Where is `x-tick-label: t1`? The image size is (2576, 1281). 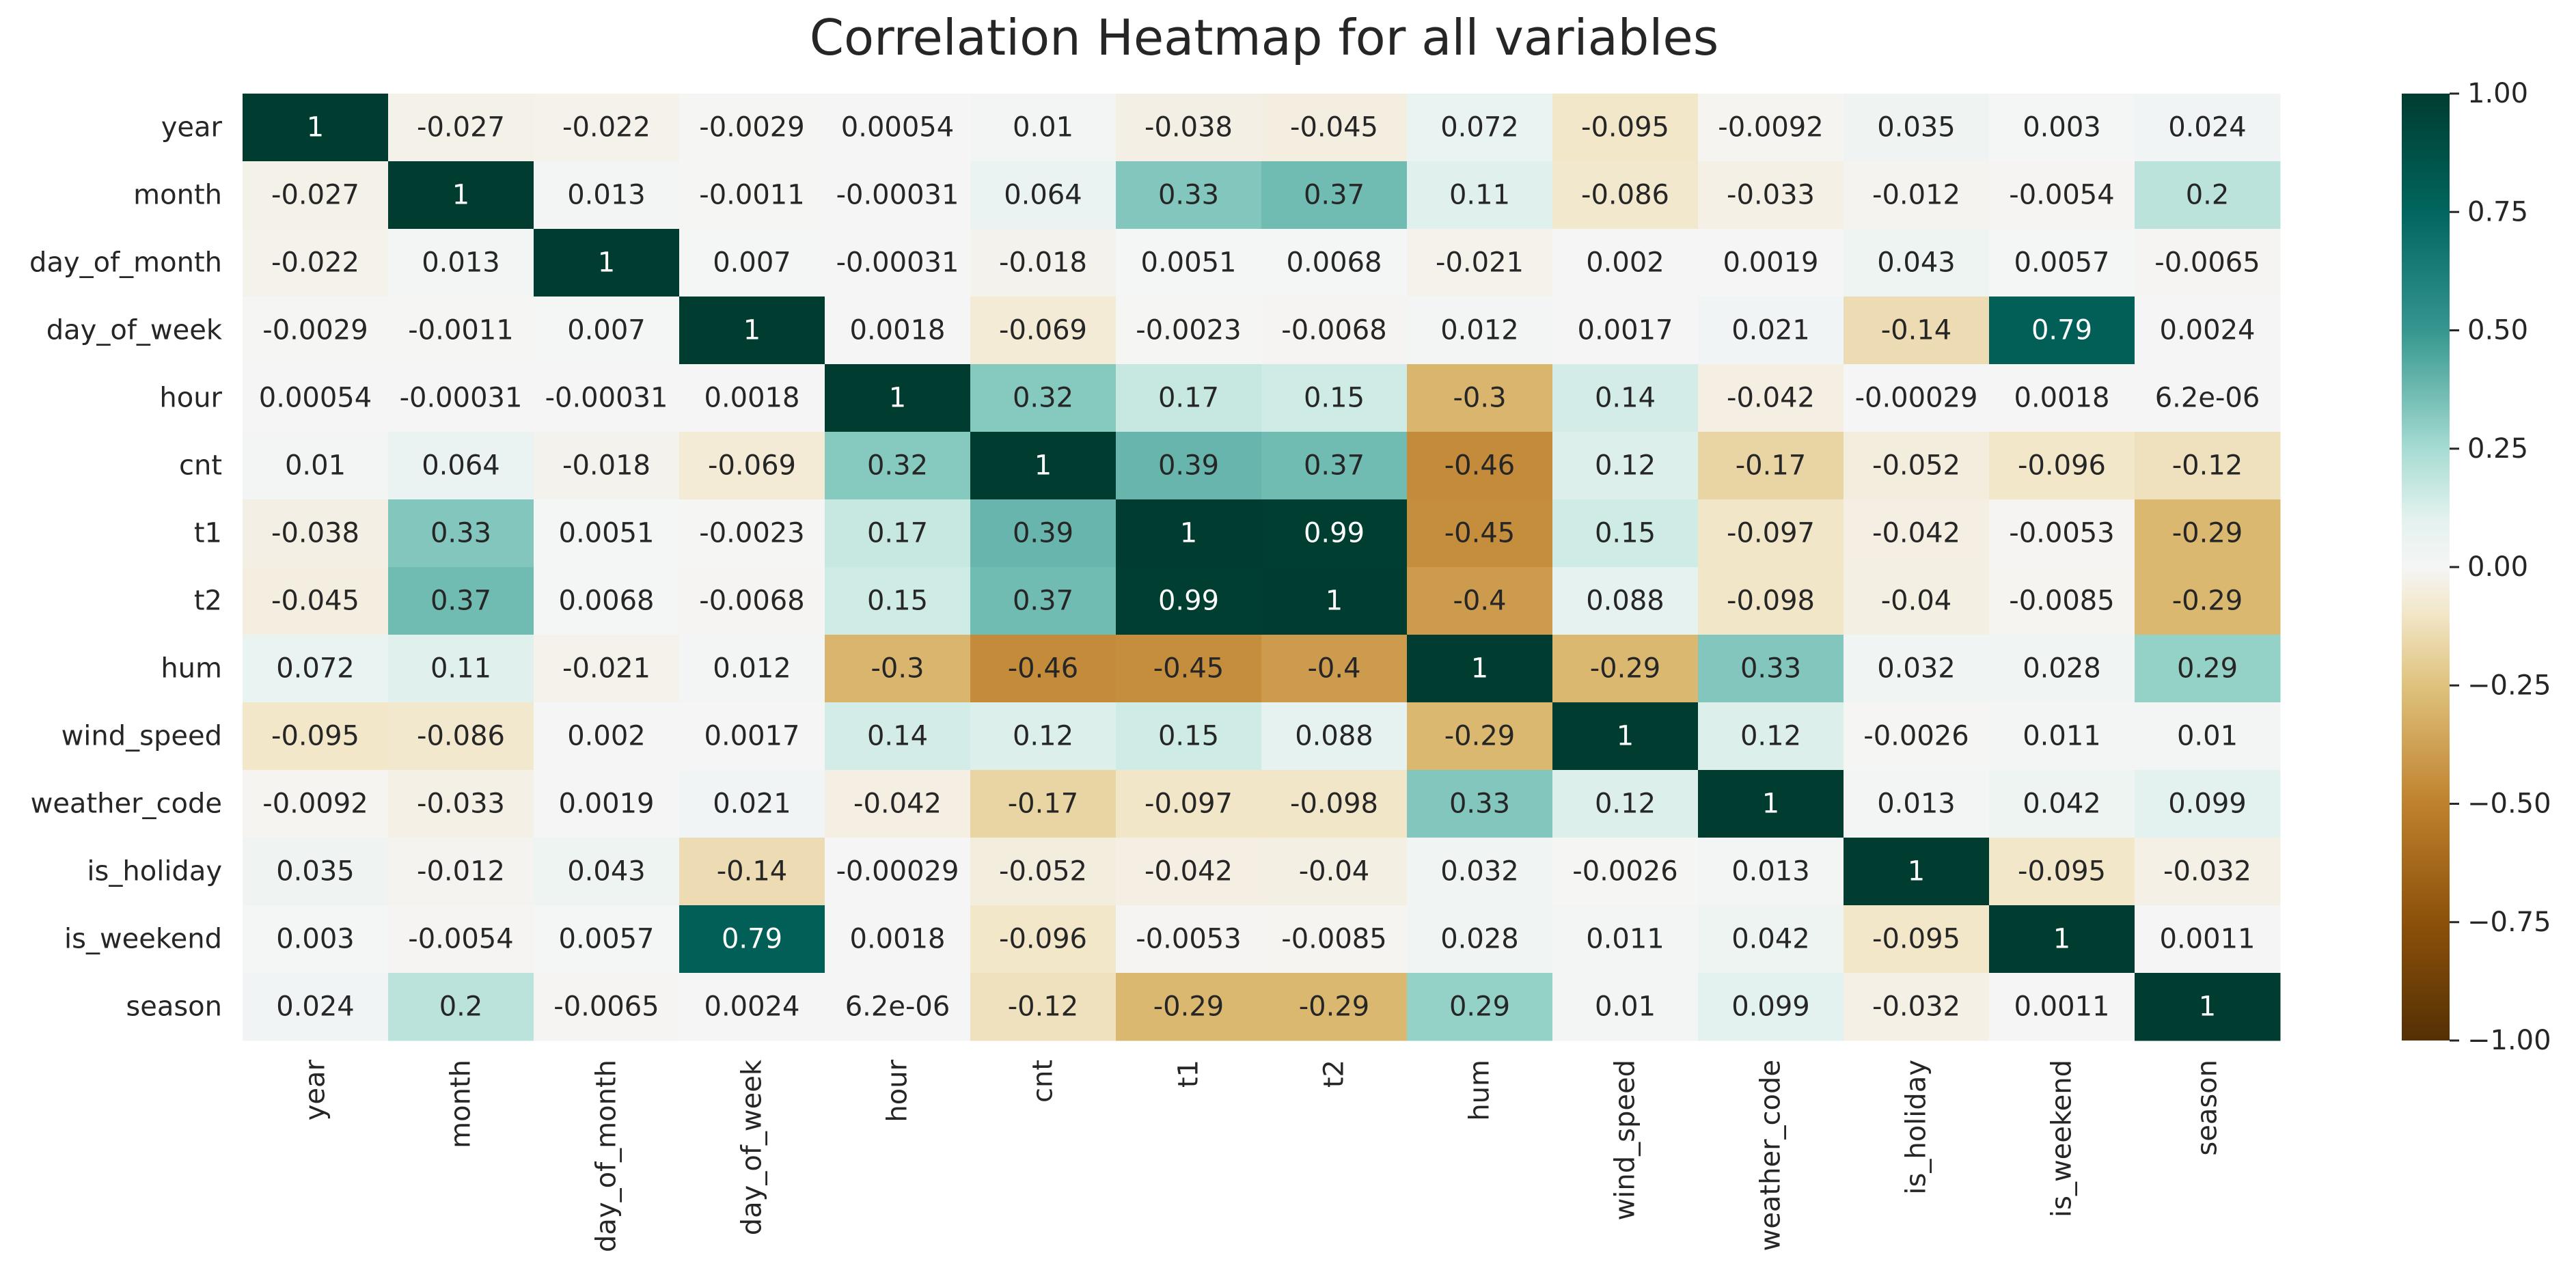 x-tick-label: t1 is located at coordinates (1189, 1074).